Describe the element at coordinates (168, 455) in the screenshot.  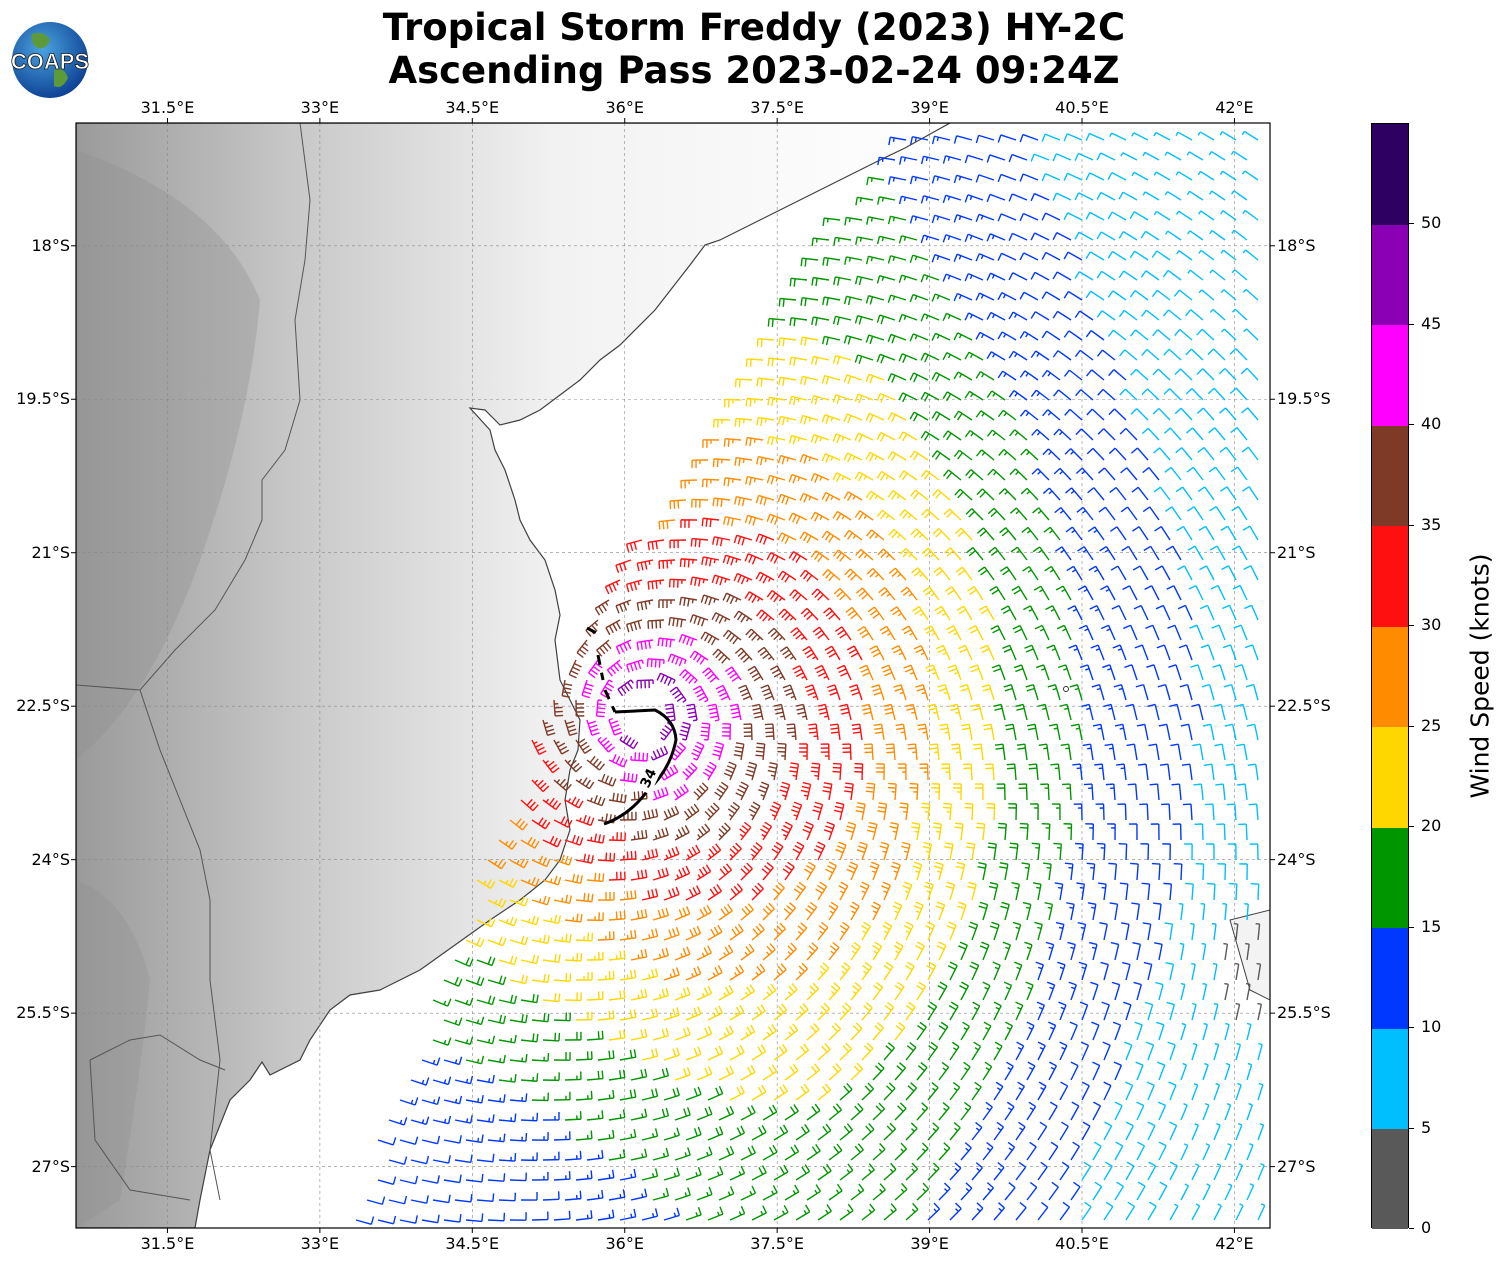
I see `terrain-shade` at that location.